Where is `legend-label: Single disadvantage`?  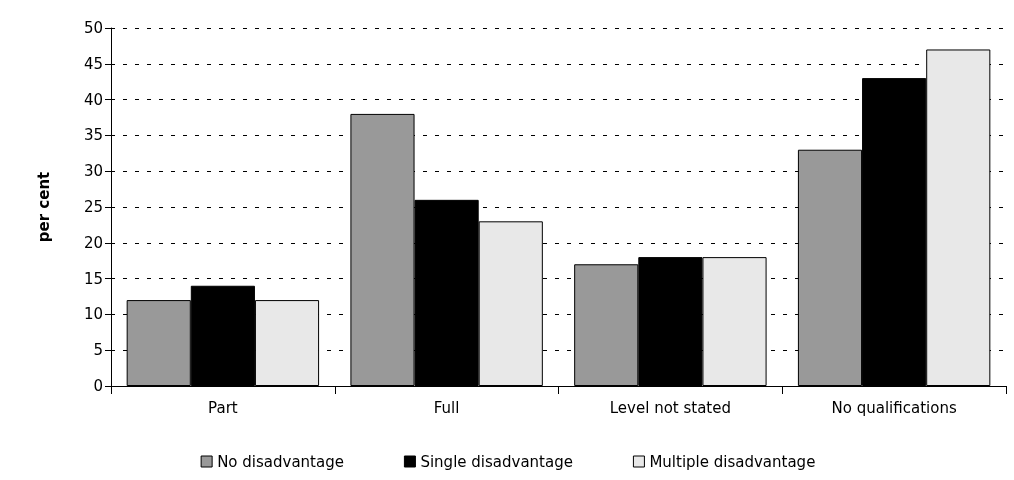 legend-label: Single disadvantage is located at coordinates (496, 461).